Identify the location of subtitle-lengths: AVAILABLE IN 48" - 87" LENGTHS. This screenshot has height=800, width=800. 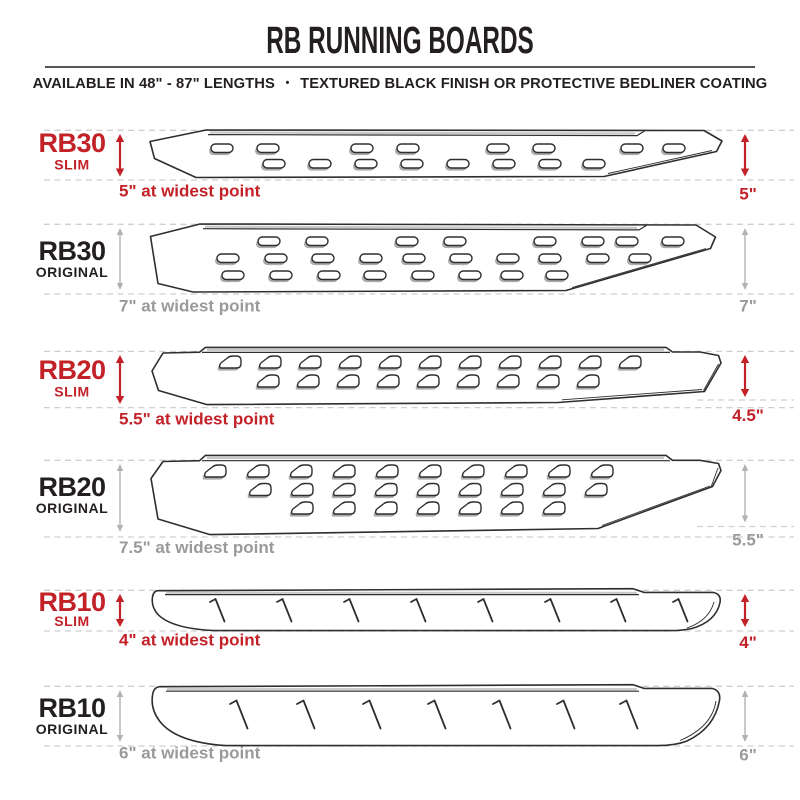
(153, 83).